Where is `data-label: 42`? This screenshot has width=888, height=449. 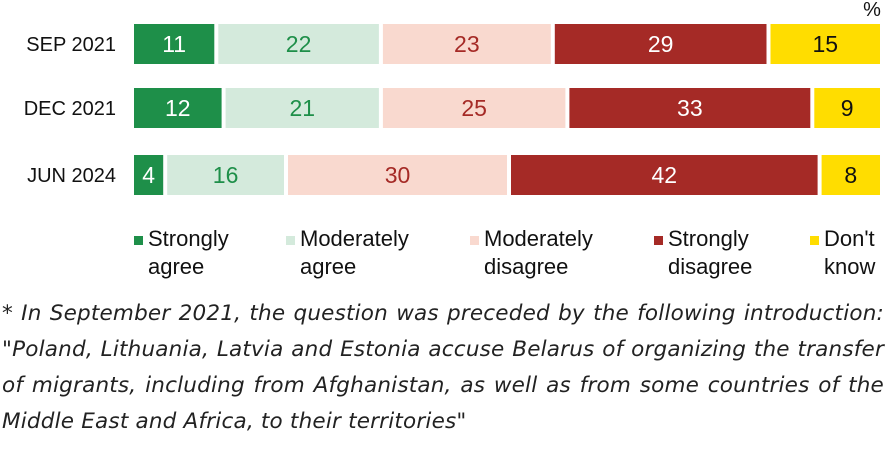
data-label: 42 is located at coordinates (665, 175).